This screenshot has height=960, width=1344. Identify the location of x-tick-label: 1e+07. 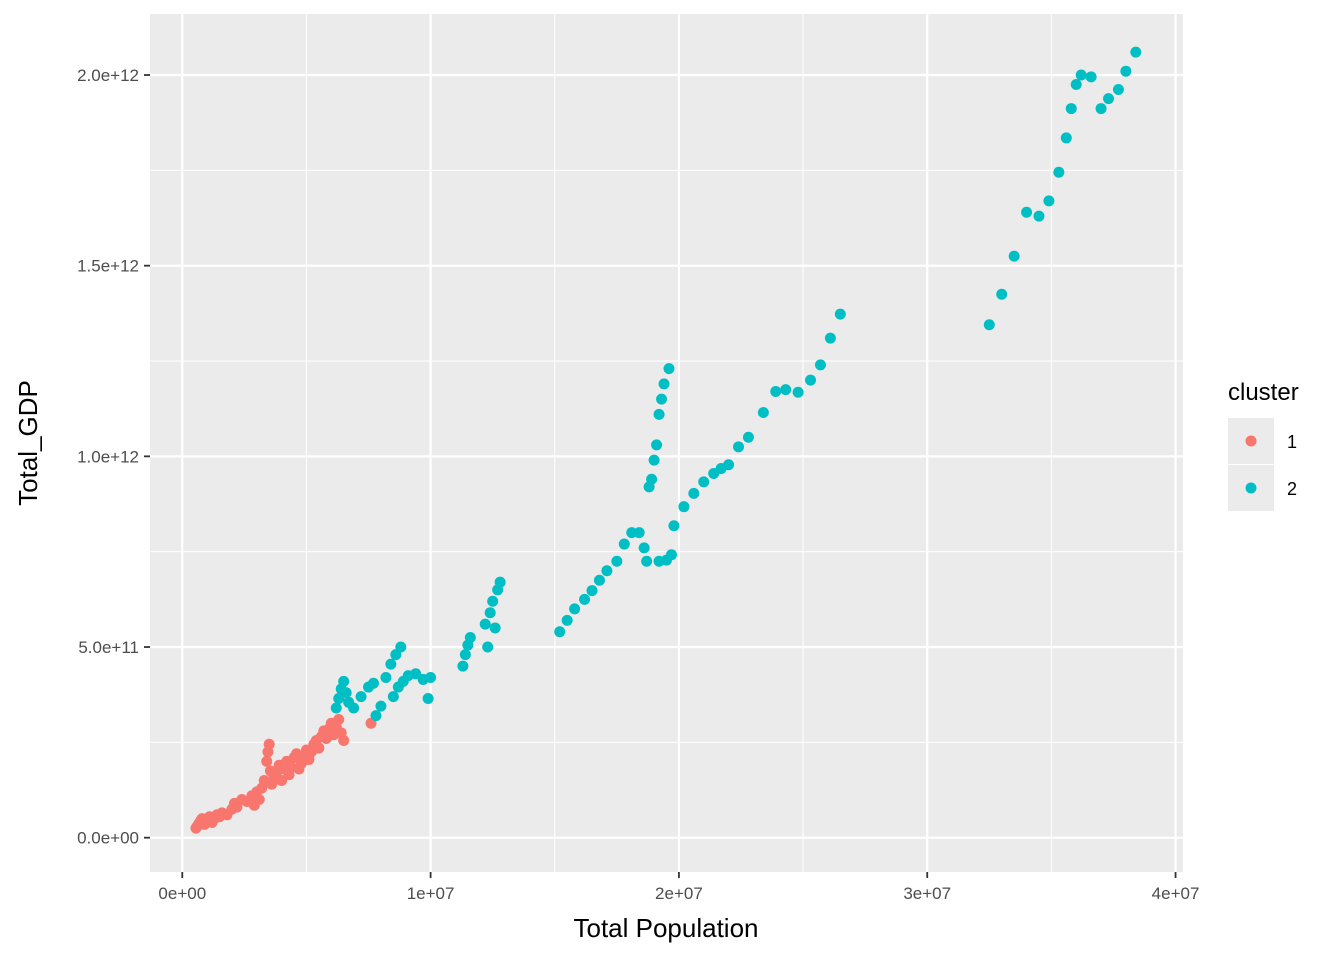
(431, 893).